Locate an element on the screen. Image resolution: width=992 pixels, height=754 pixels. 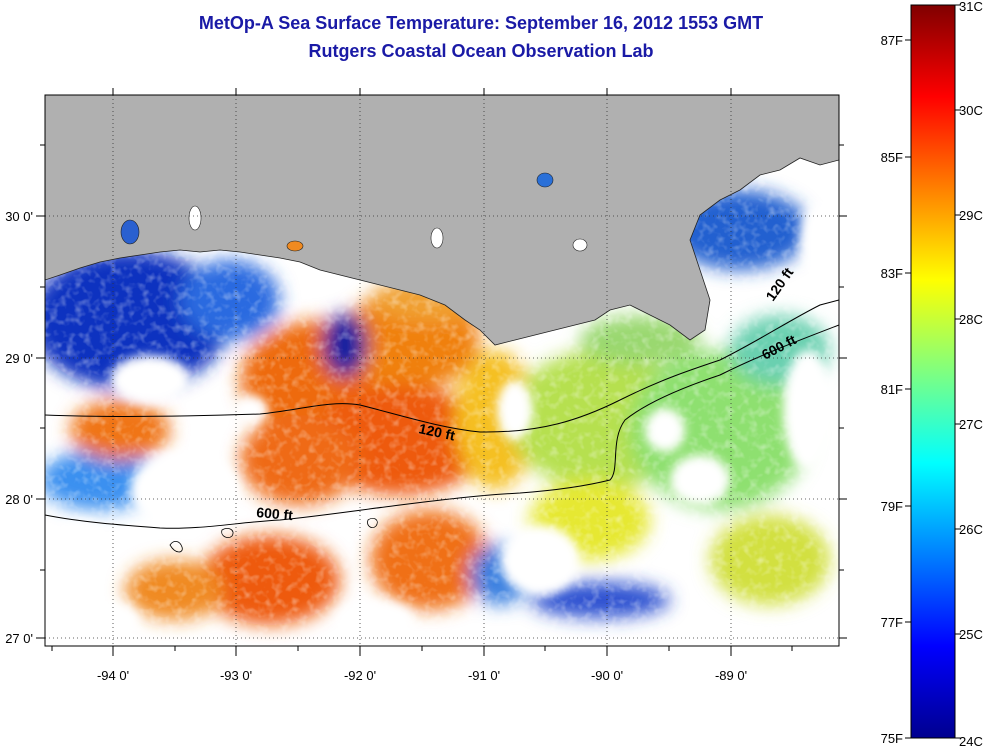
celsius-label: 26C is located at coordinates (971, 529).